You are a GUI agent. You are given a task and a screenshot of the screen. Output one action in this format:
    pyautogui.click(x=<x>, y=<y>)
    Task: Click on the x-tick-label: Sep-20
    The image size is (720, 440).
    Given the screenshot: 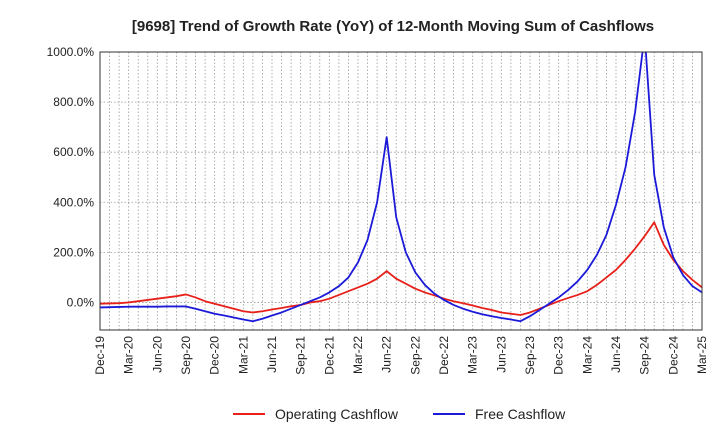 What is the action you would take?
    pyautogui.click(x=186, y=355)
    